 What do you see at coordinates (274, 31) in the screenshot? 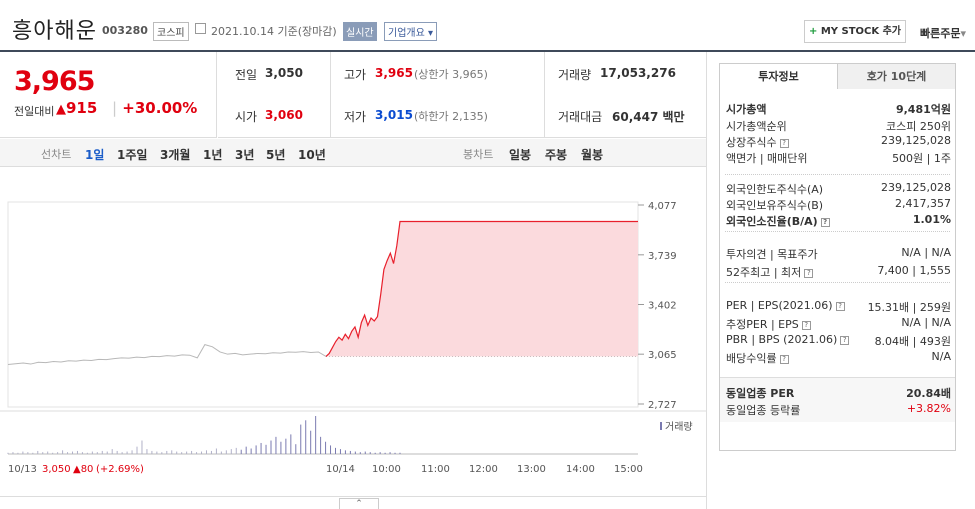
I see `reference-date: 2021.10.14 기준(장마감)` at bounding box center [274, 31].